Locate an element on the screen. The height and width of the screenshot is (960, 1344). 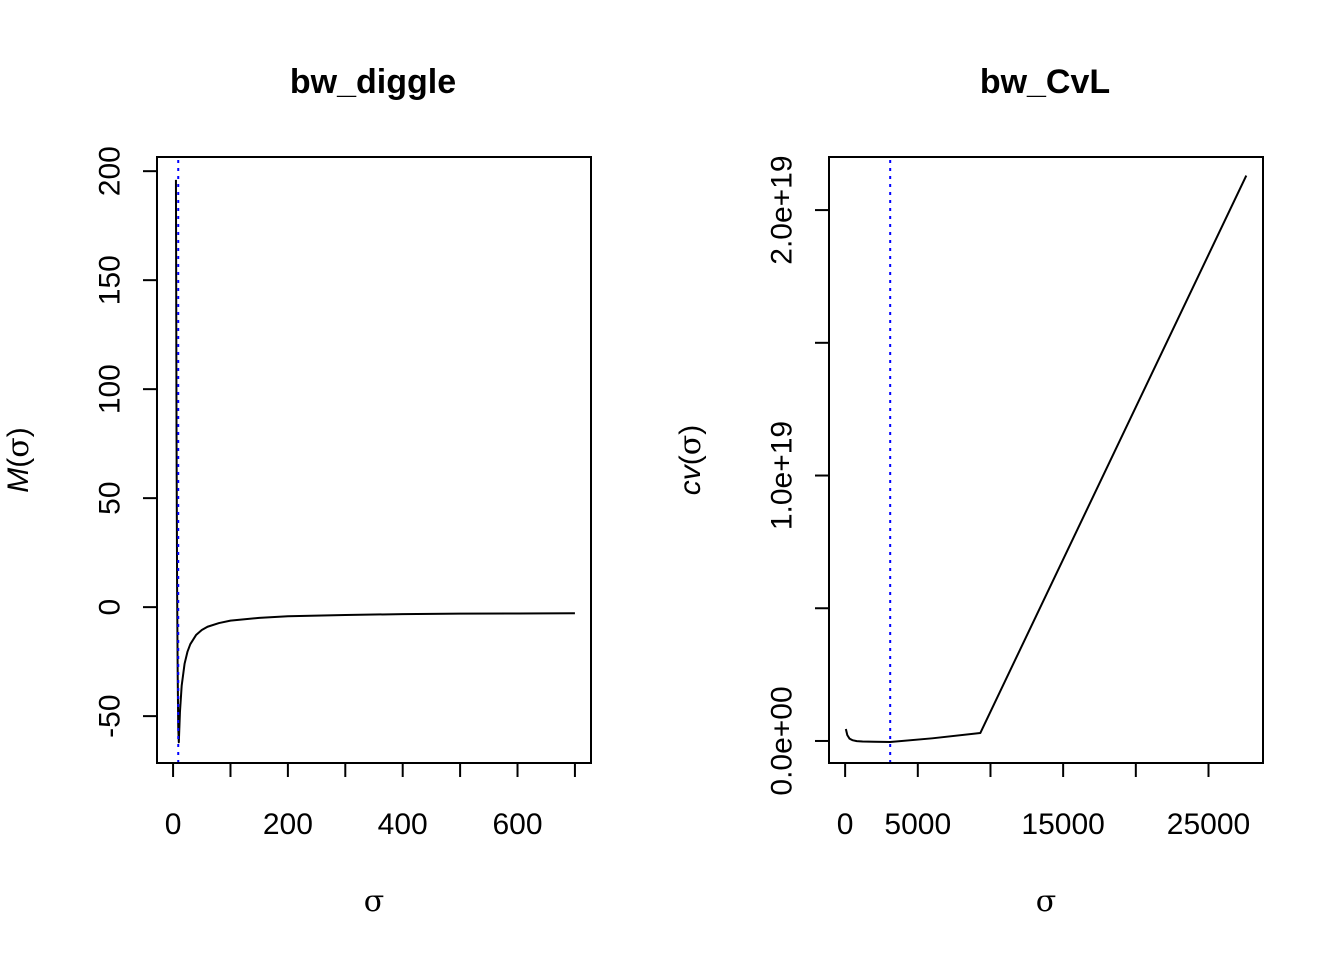
y-tick-label: 200 is located at coordinates (110, 171).